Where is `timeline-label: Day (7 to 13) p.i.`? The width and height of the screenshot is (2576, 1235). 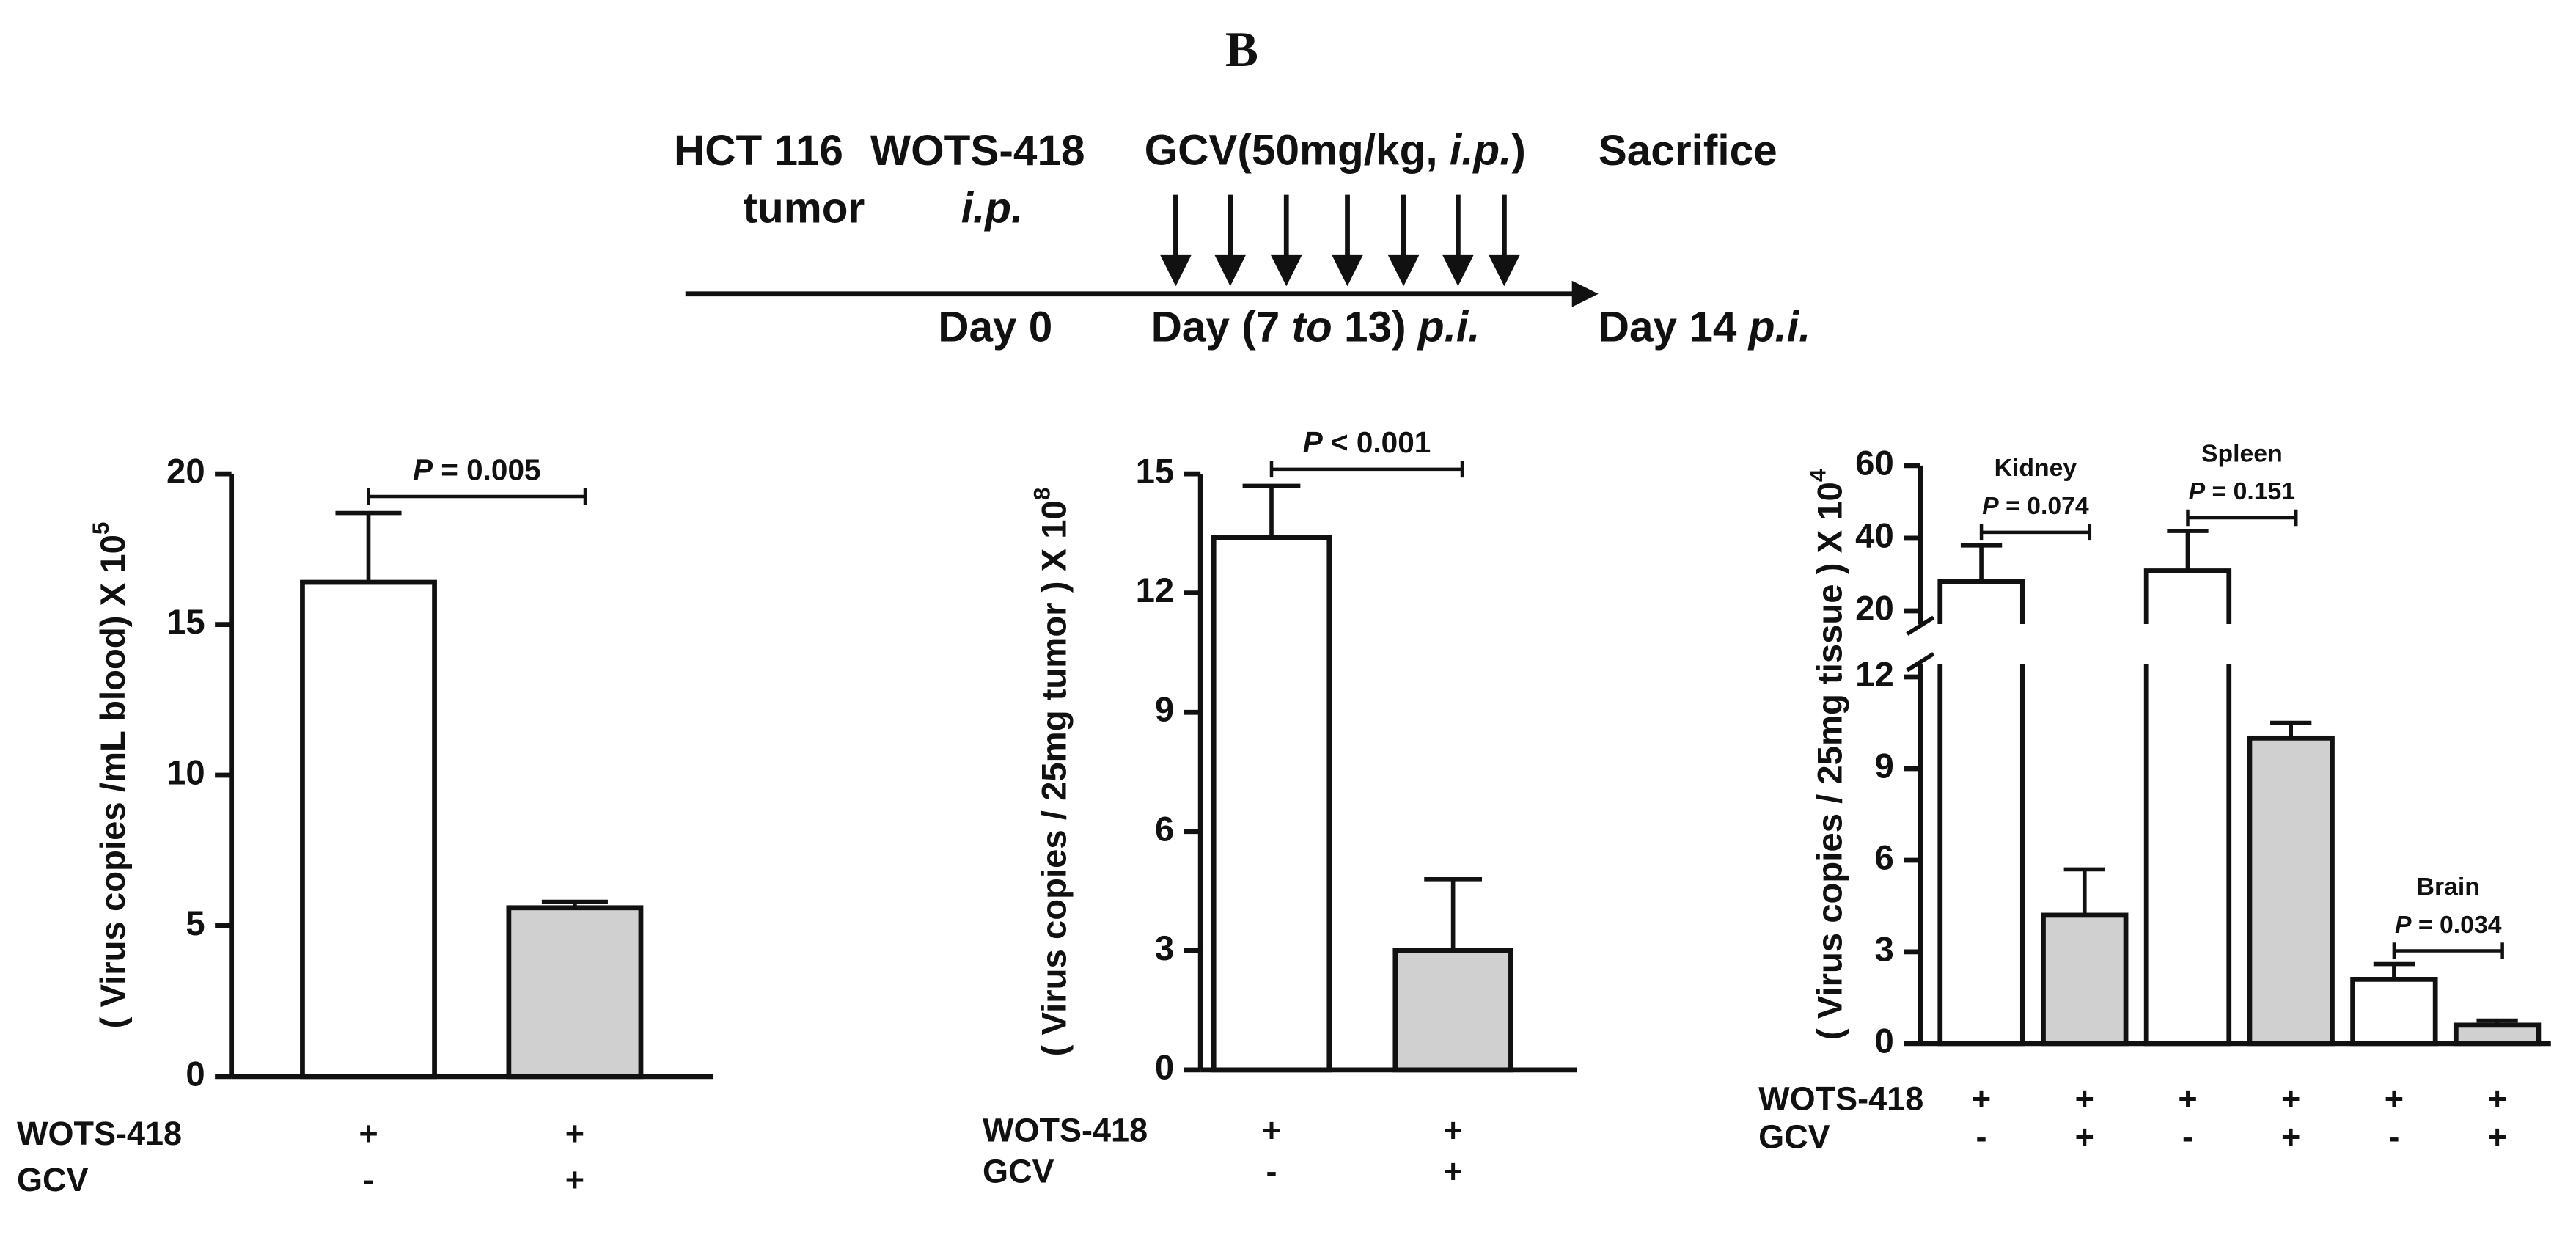
timeline-label: Day (7 to 13) p.i. is located at coordinates (1316, 327).